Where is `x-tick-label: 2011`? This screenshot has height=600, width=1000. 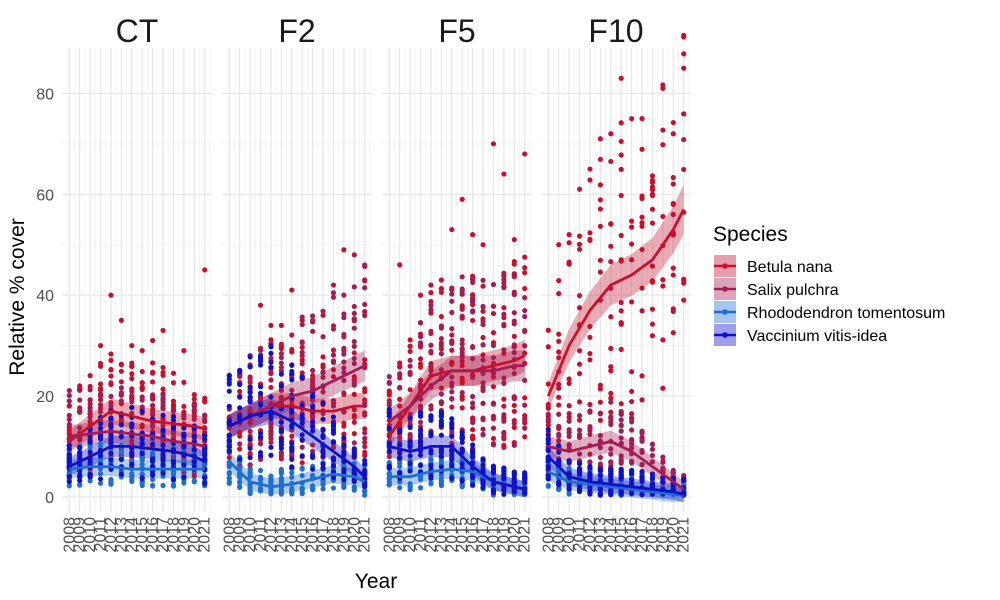 x-tick-label: 2011 is located at coordinates (261, 534).